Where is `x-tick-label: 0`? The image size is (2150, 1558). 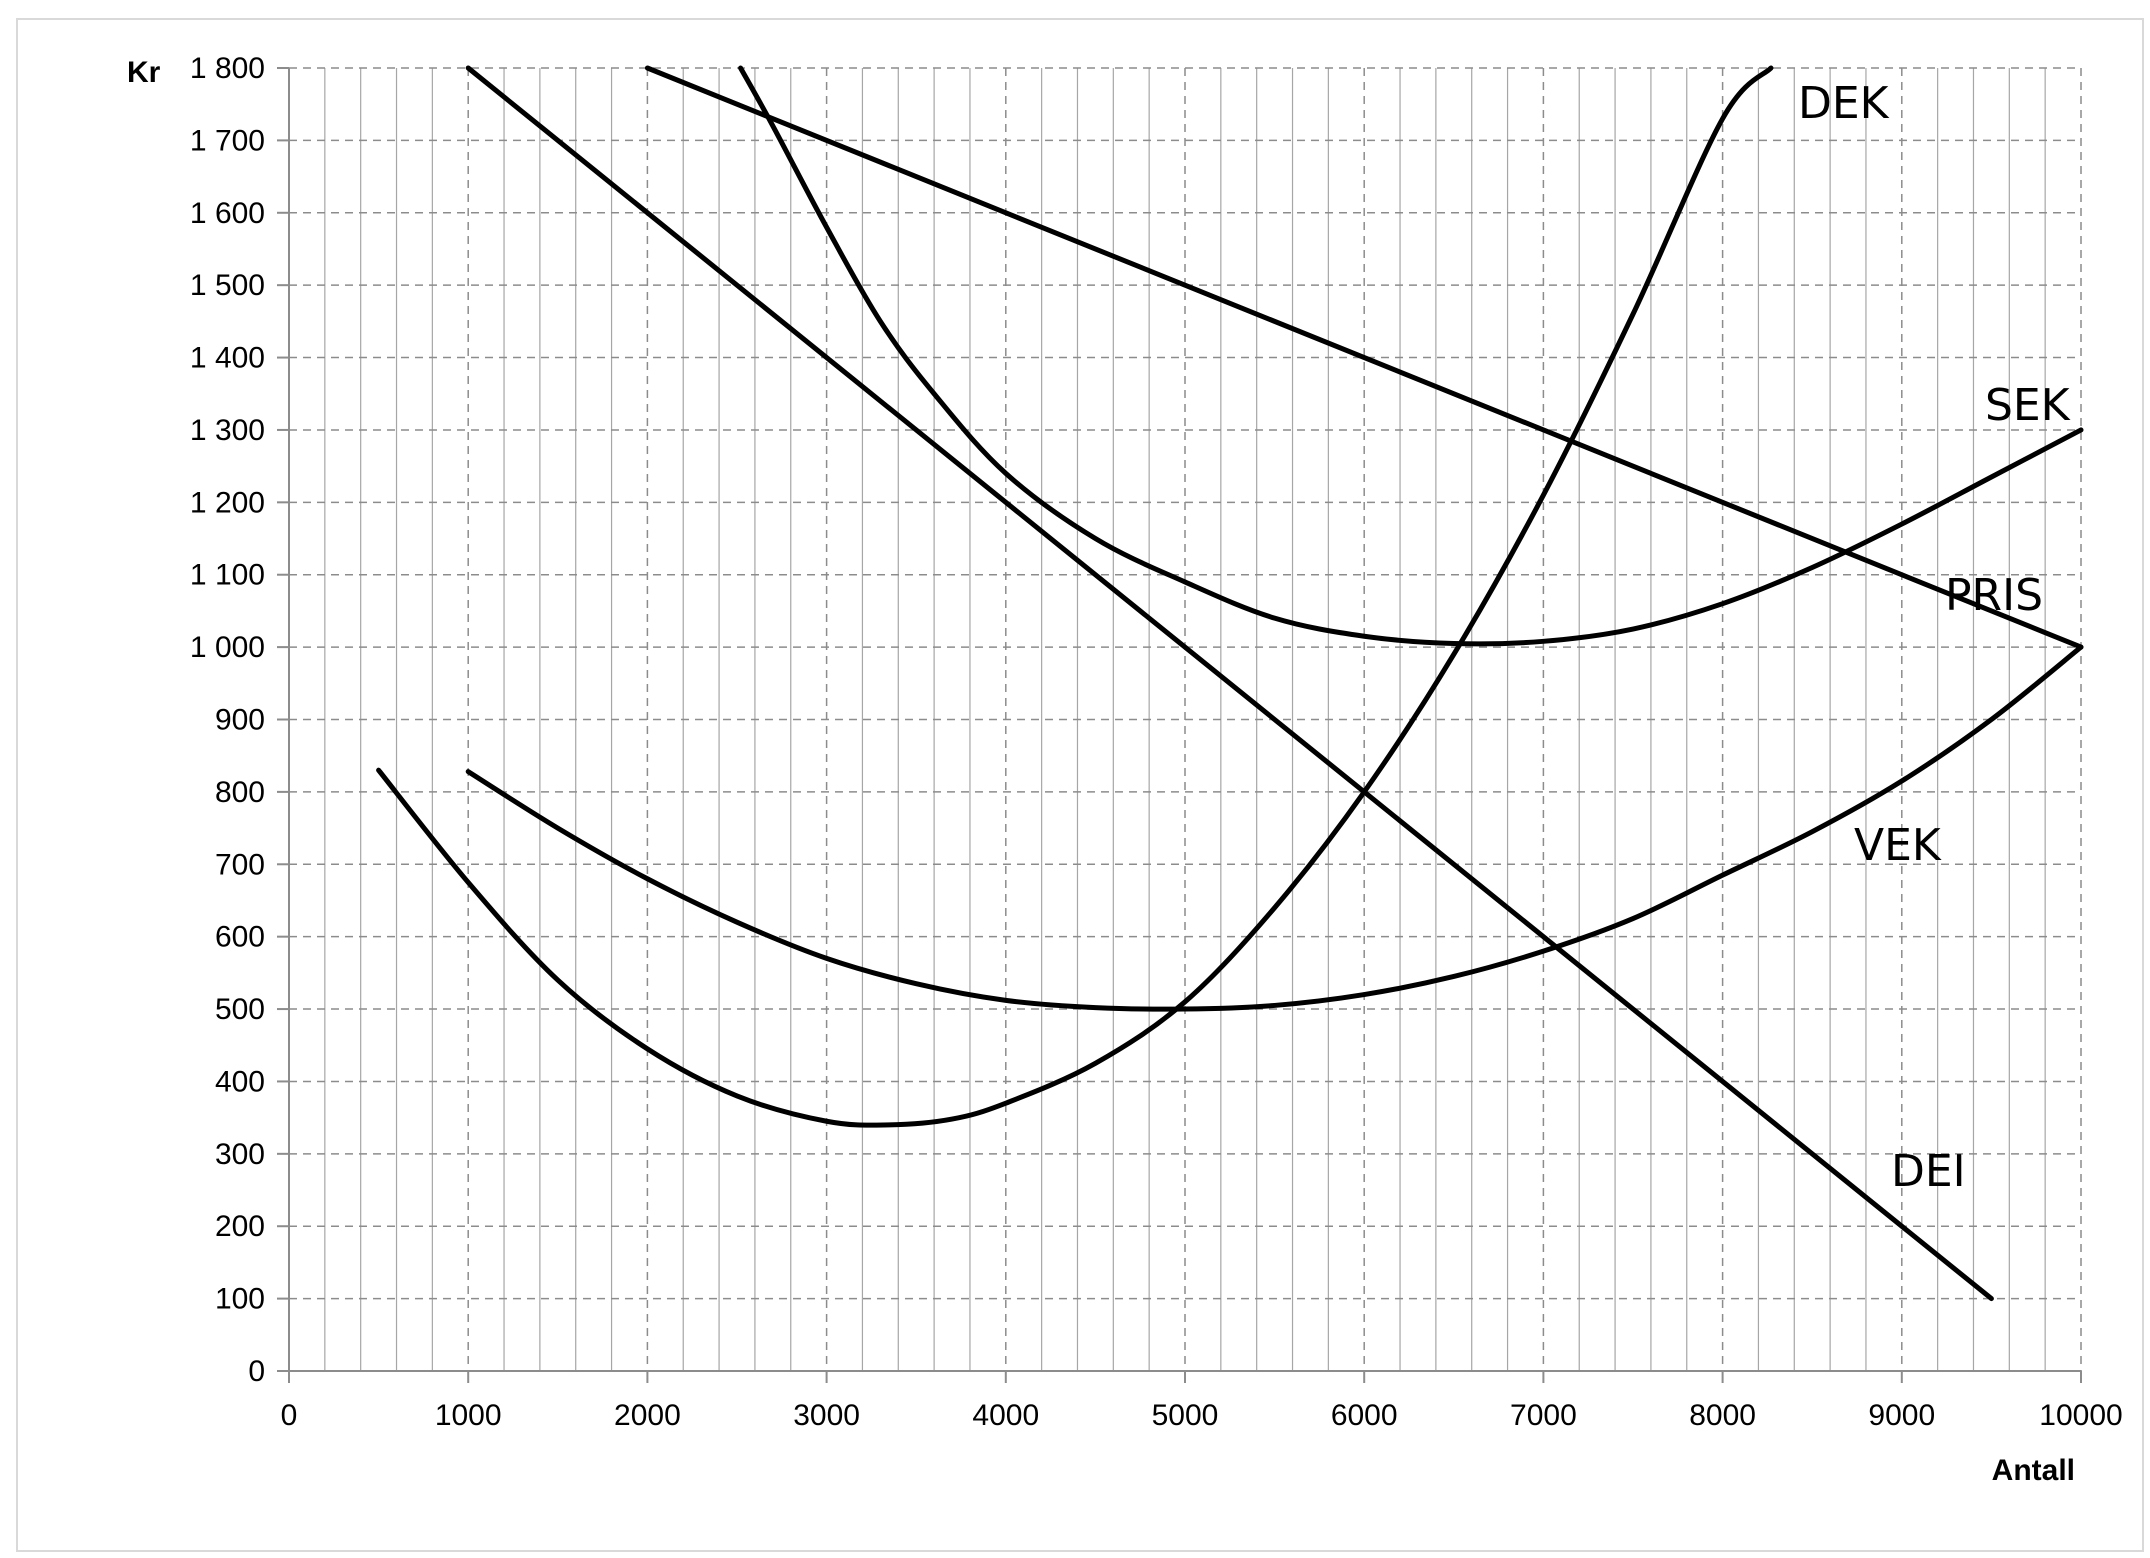
x-tick-label: 0 is located at coordinates (289, 1415).